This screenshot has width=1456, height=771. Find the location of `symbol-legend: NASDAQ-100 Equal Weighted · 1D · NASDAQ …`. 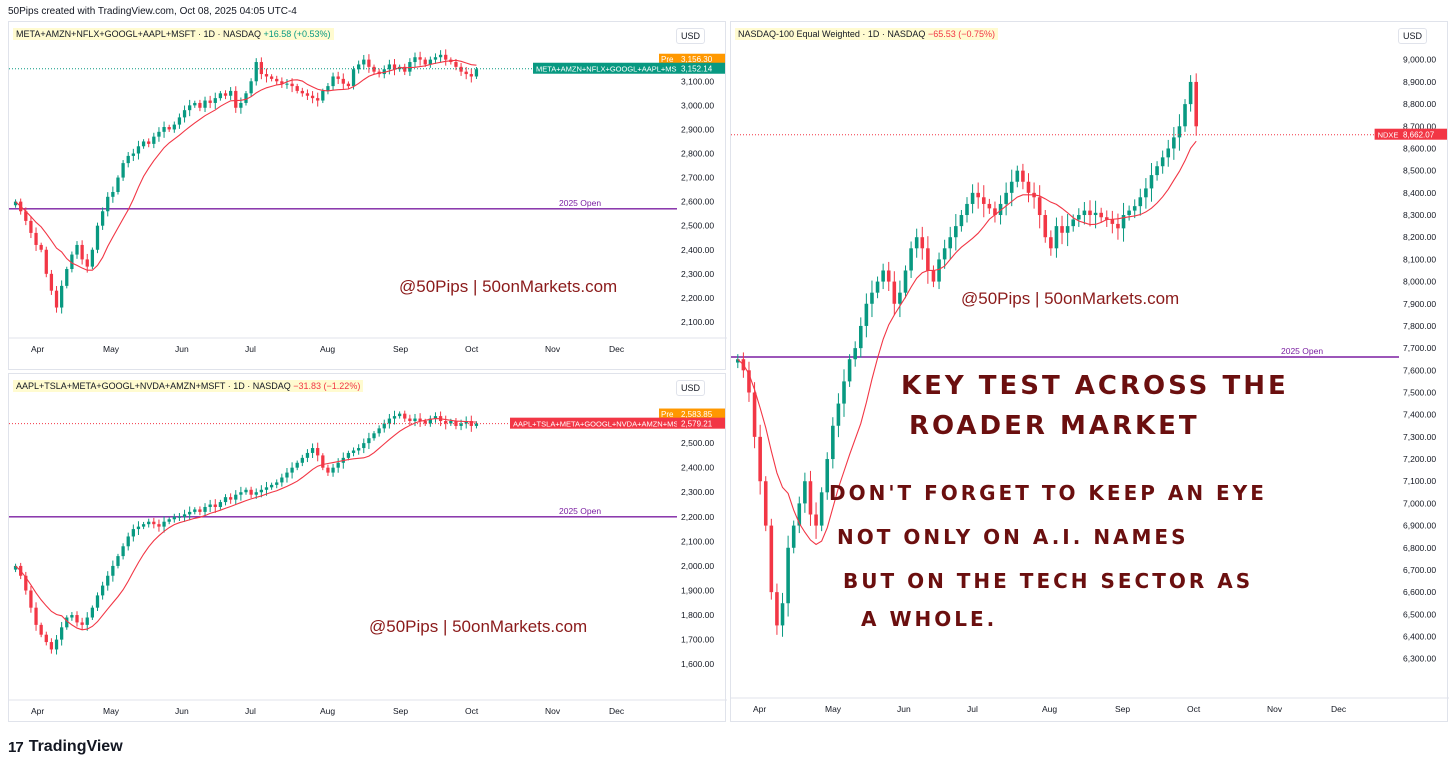

symbol-legend: NASDAQ-100 Equal Weighted · 1D · NASDAQ … is located at coordinates (866, 34).